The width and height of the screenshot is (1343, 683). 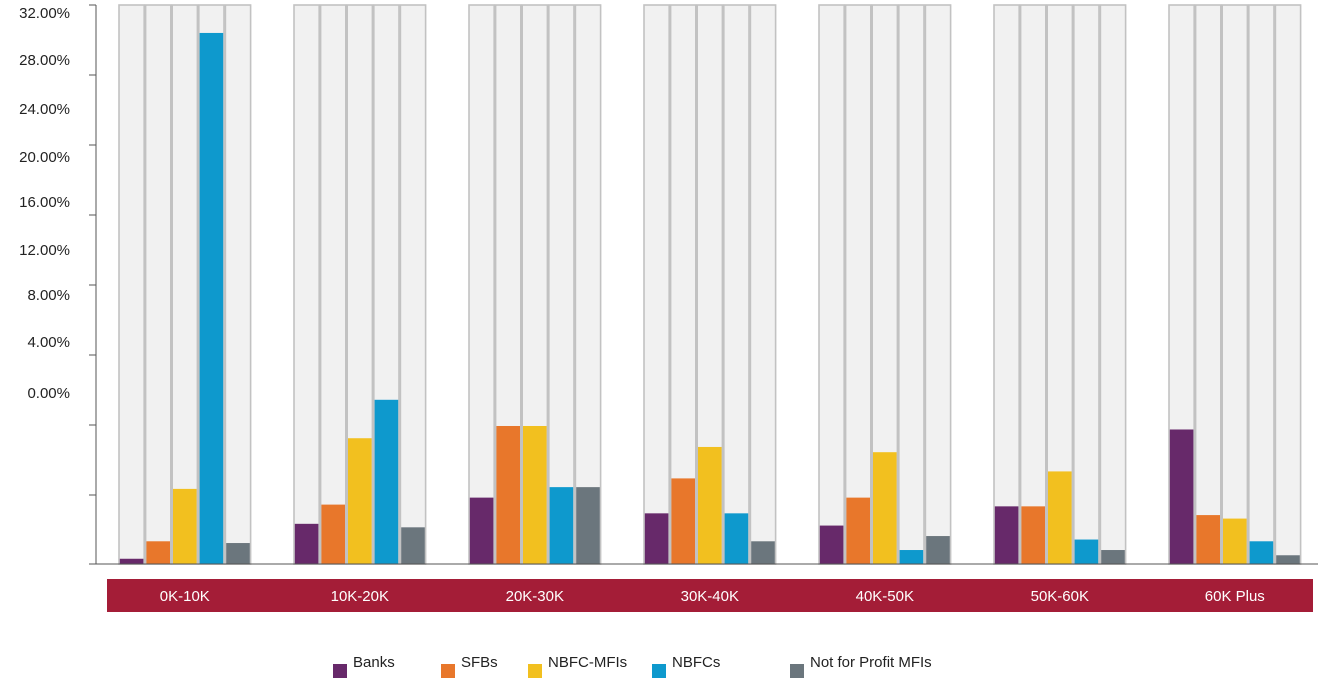 What do you see at coordinates (48, 342) in the screenshot?
I see `y-tick-label: 4.00%` at bounding box center [48, 342].